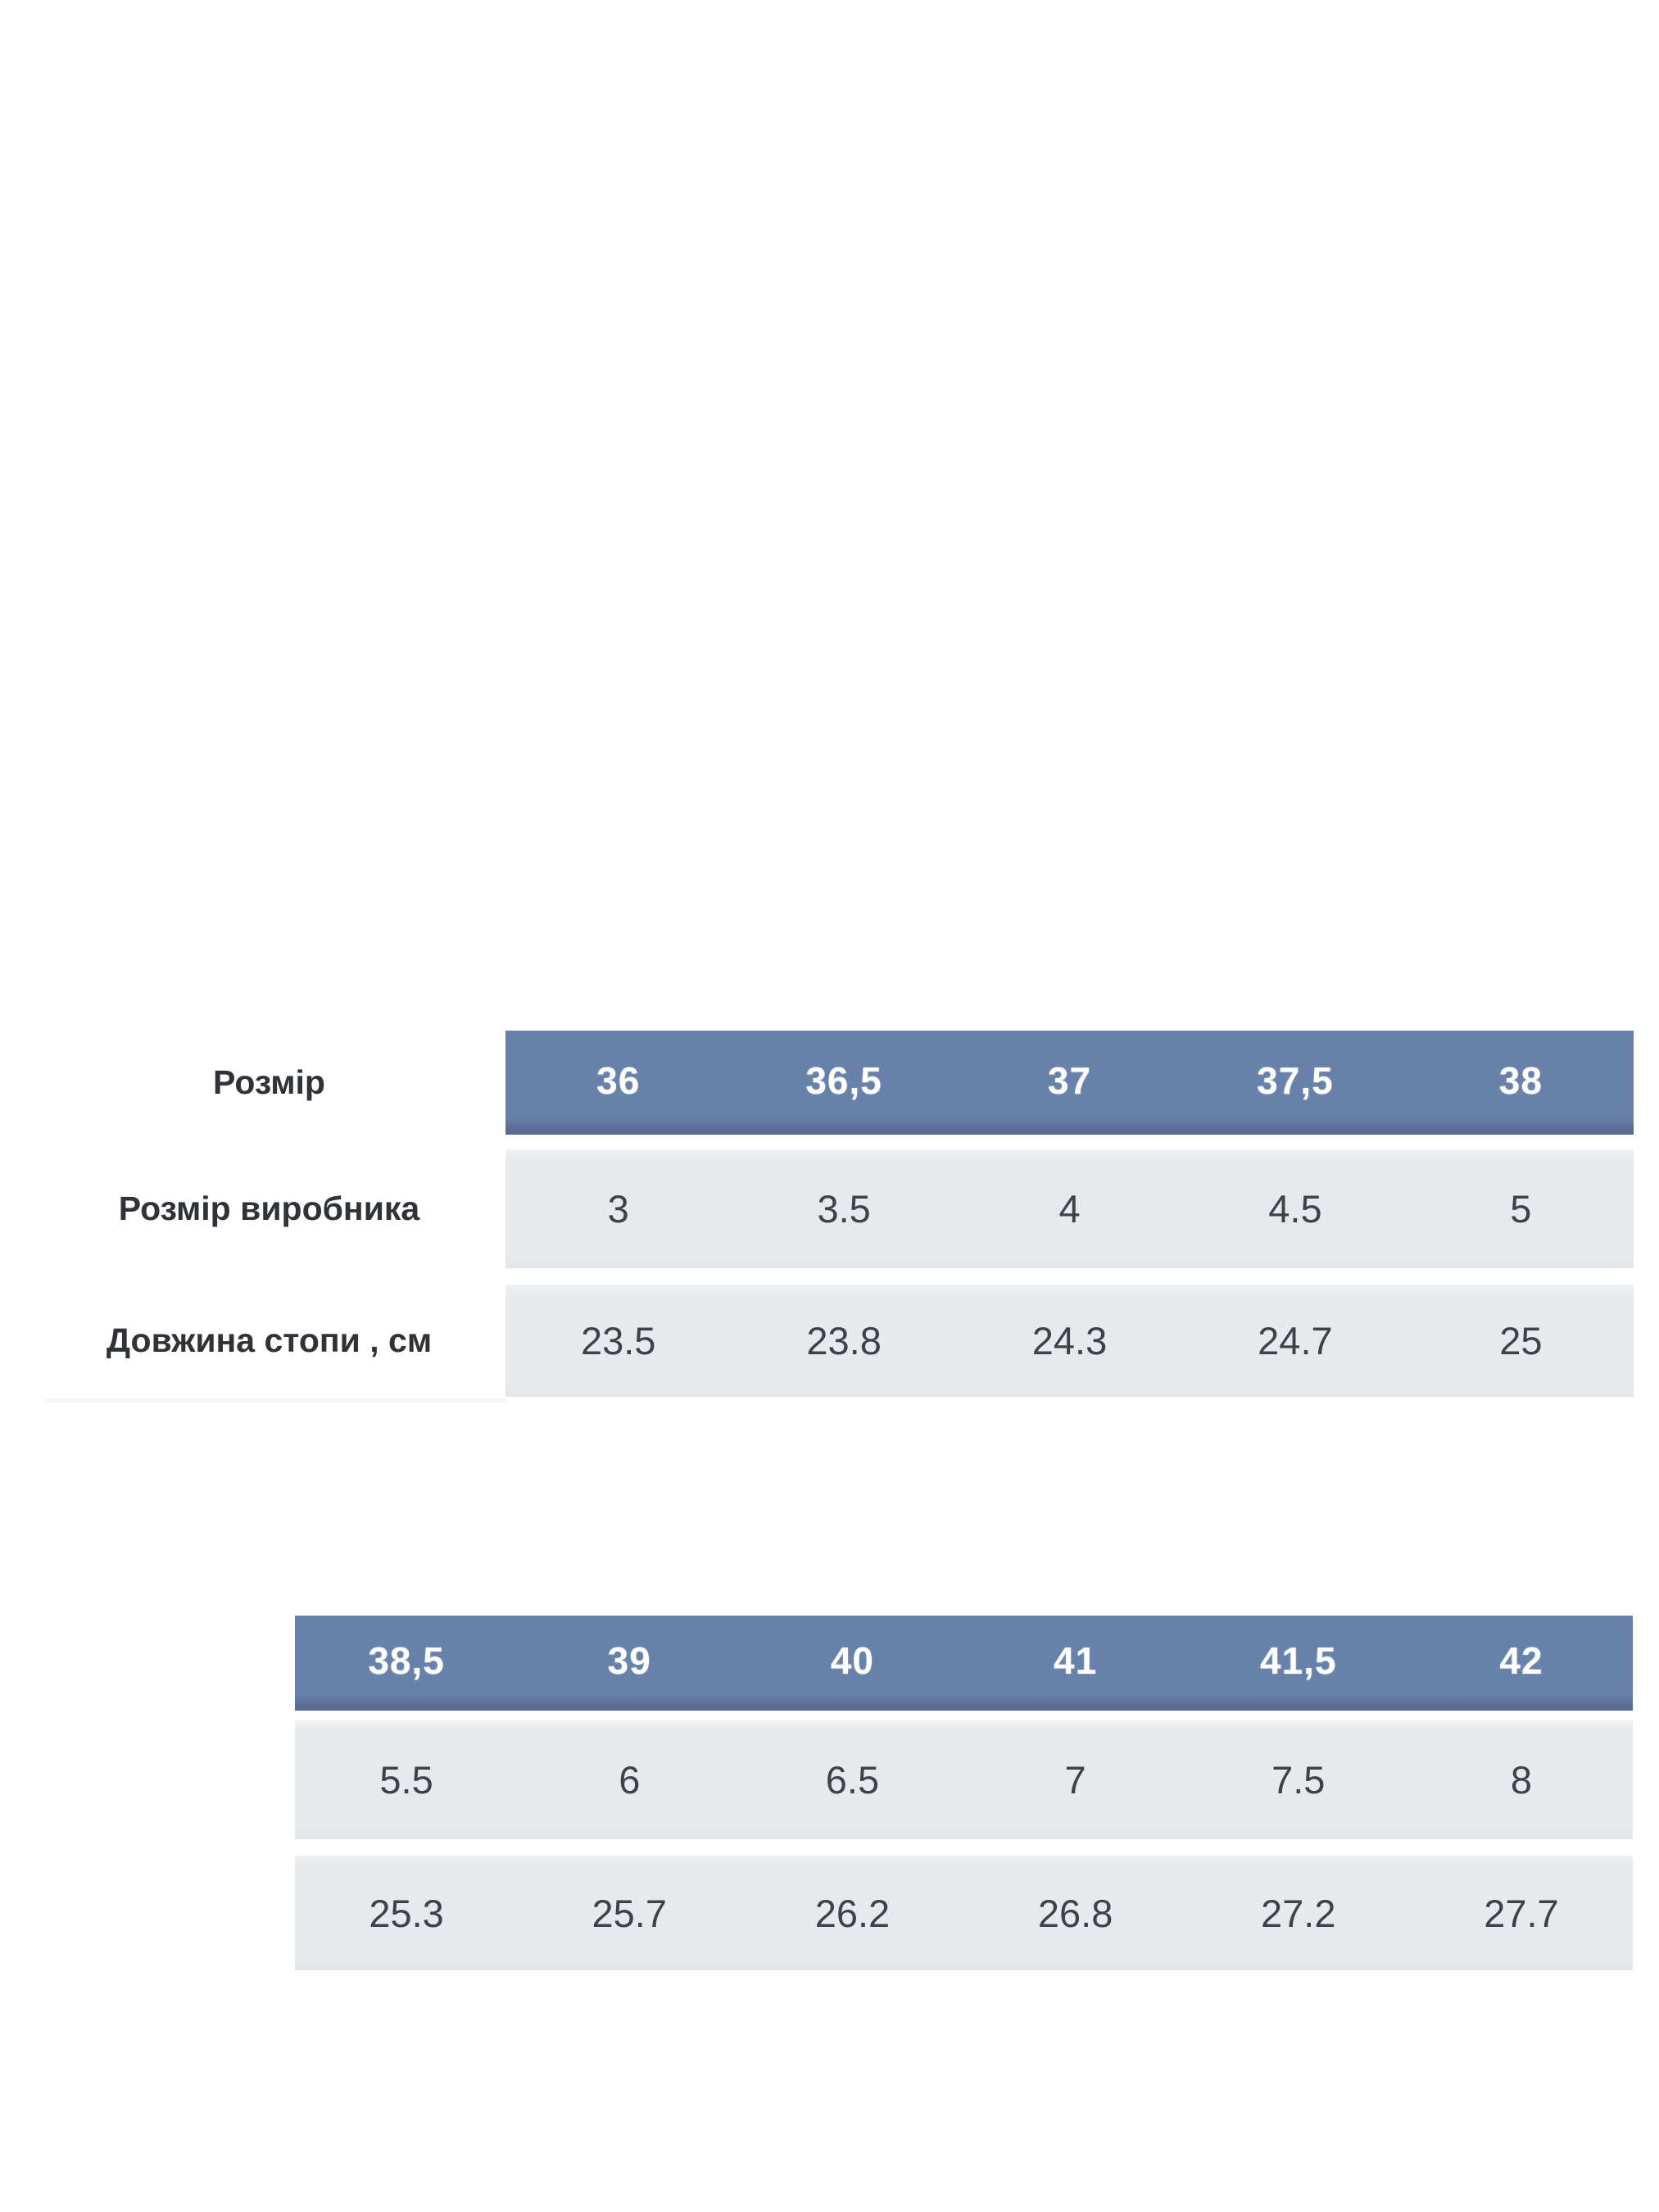 This screenshot has height=2212, width=1659. I want to click on value-cell: 5, so click(1521, 1209).